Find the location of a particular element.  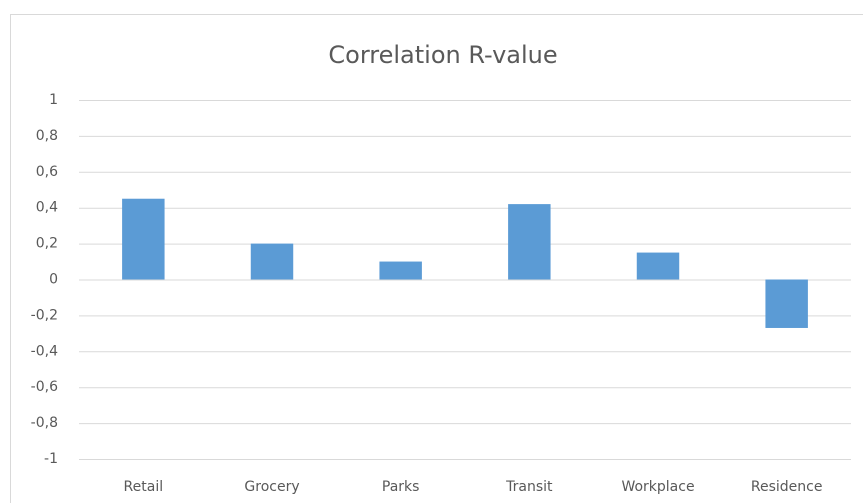

y-tick-label: -0,8 is located at coordinates (44, 423).